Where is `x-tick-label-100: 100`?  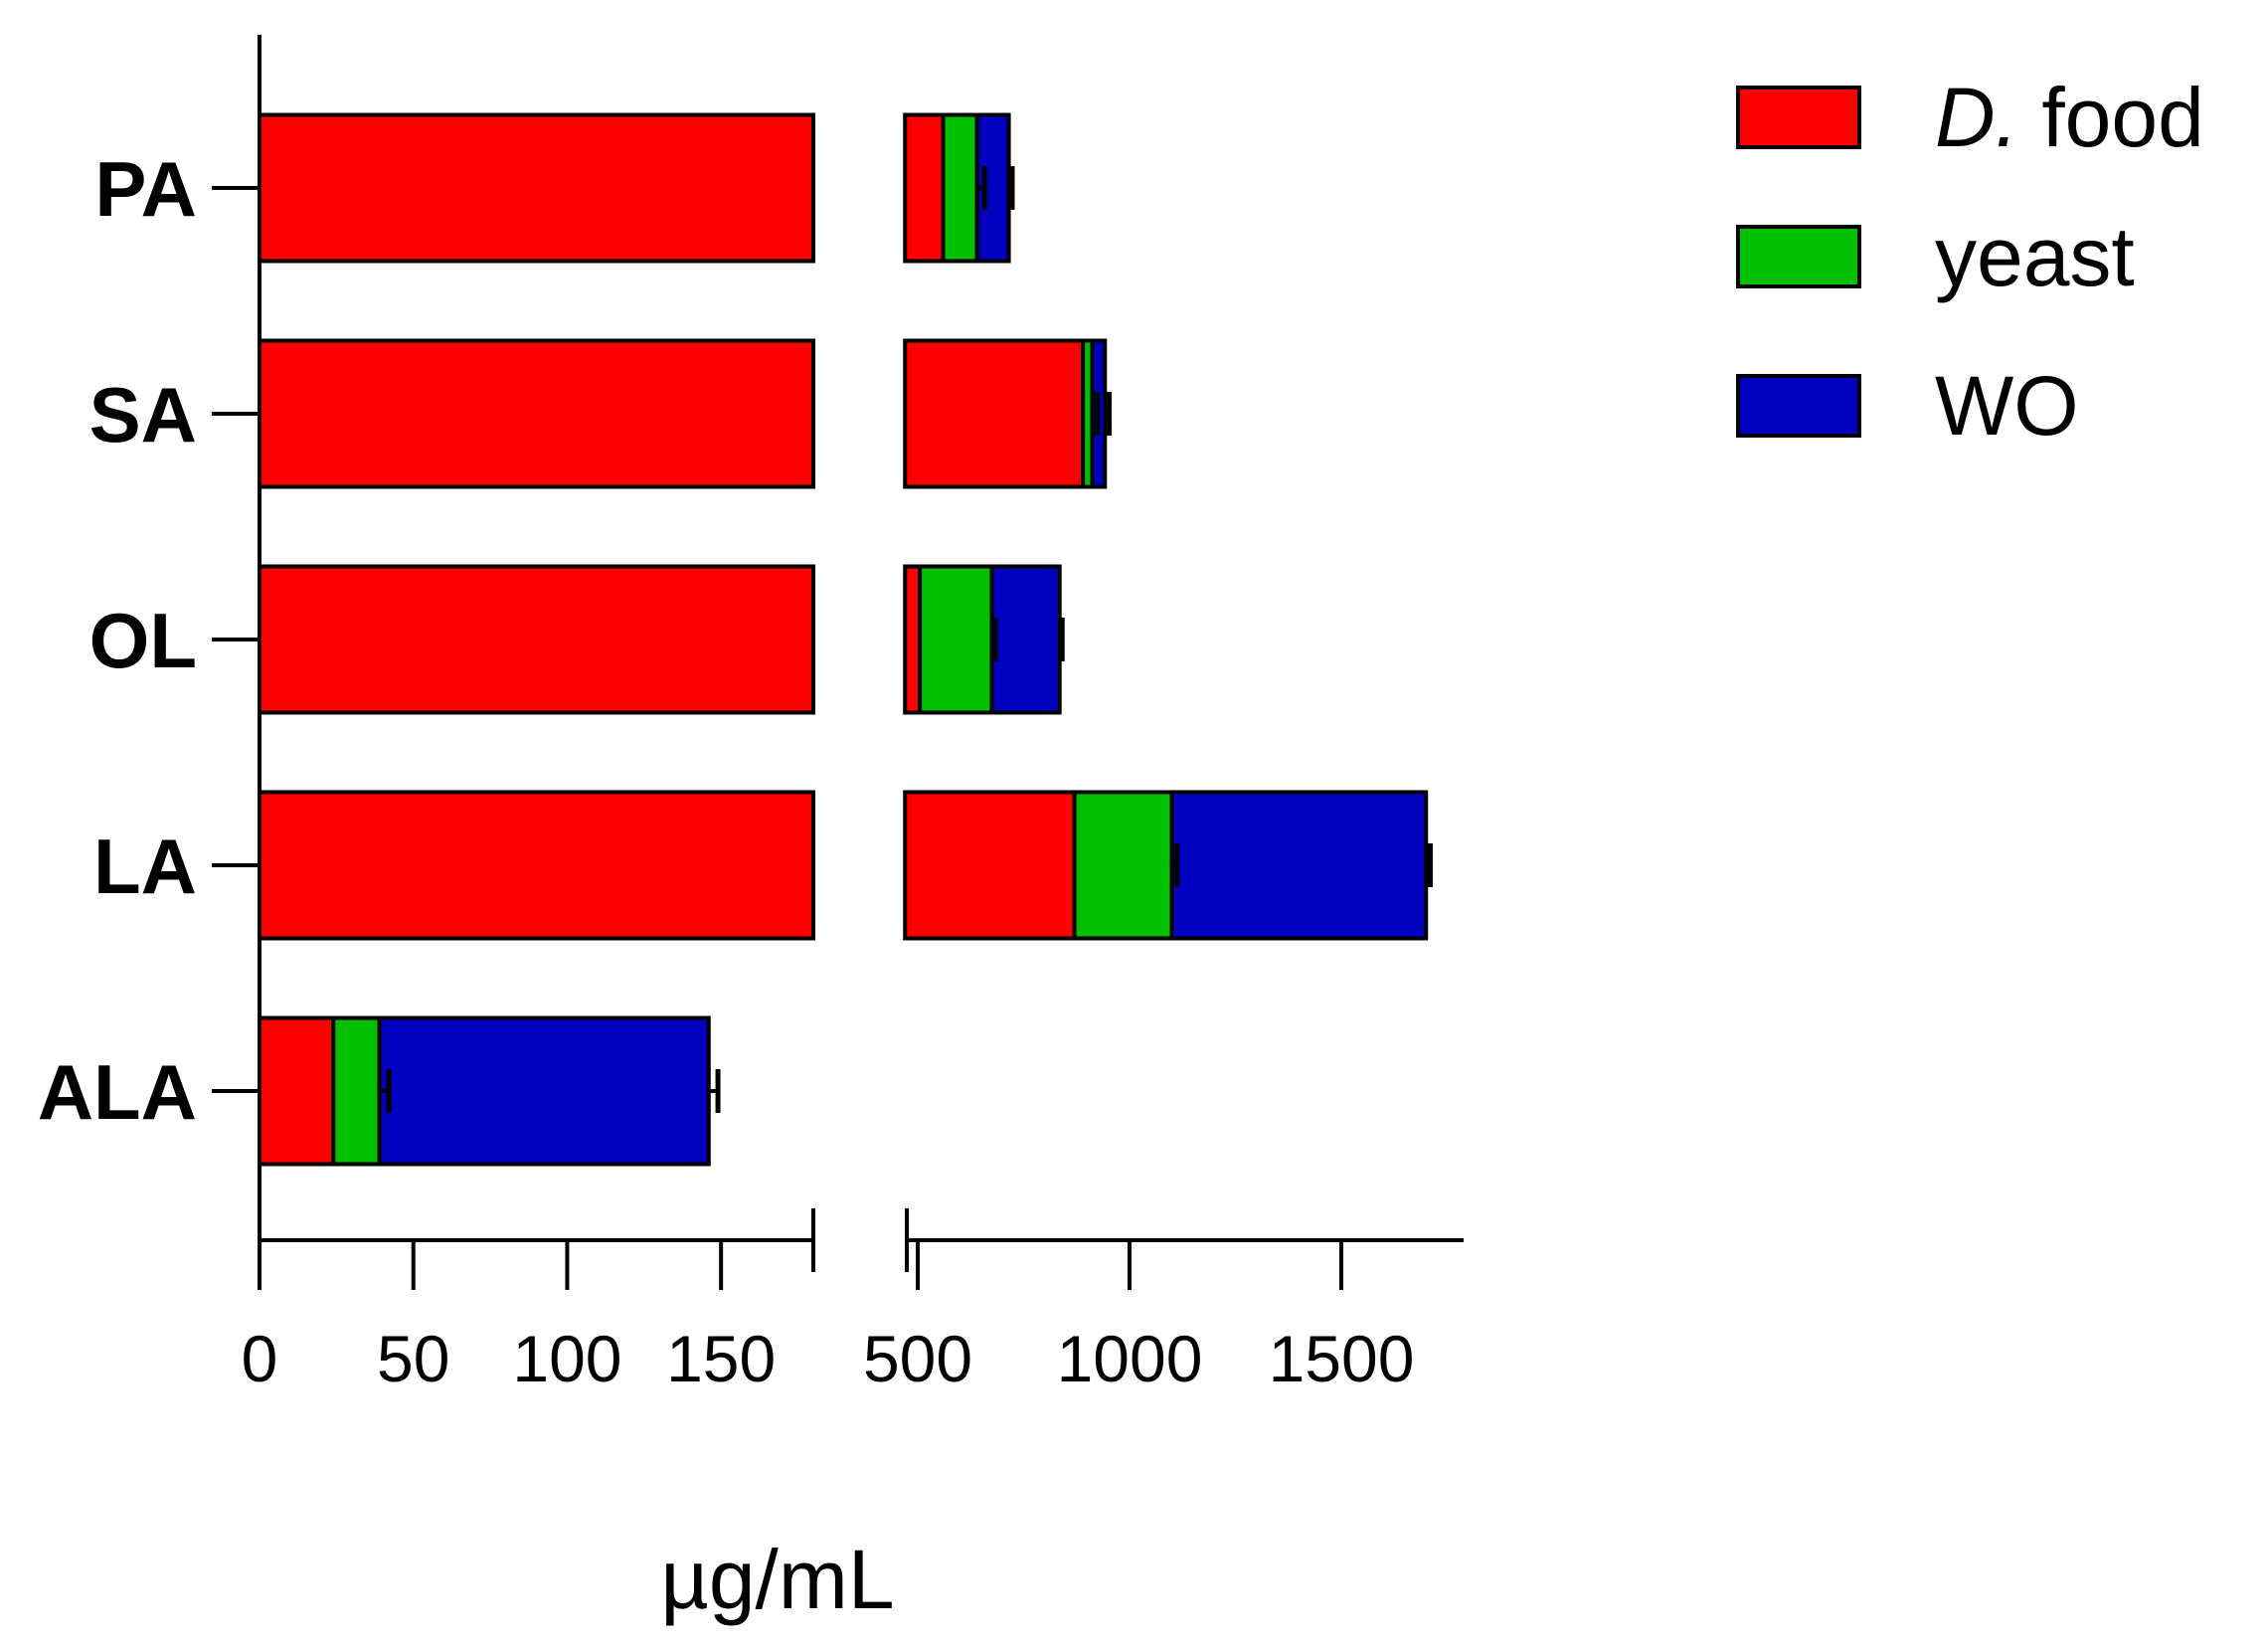 x-tick-label-100: 100 is located at coordinates (566, 1358).